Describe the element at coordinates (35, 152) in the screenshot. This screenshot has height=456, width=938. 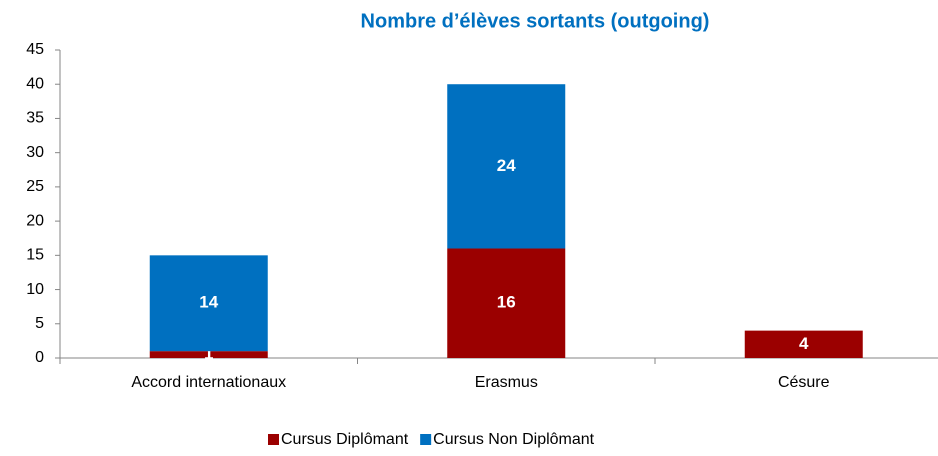
I see `y-tick-label: 30` at that location.